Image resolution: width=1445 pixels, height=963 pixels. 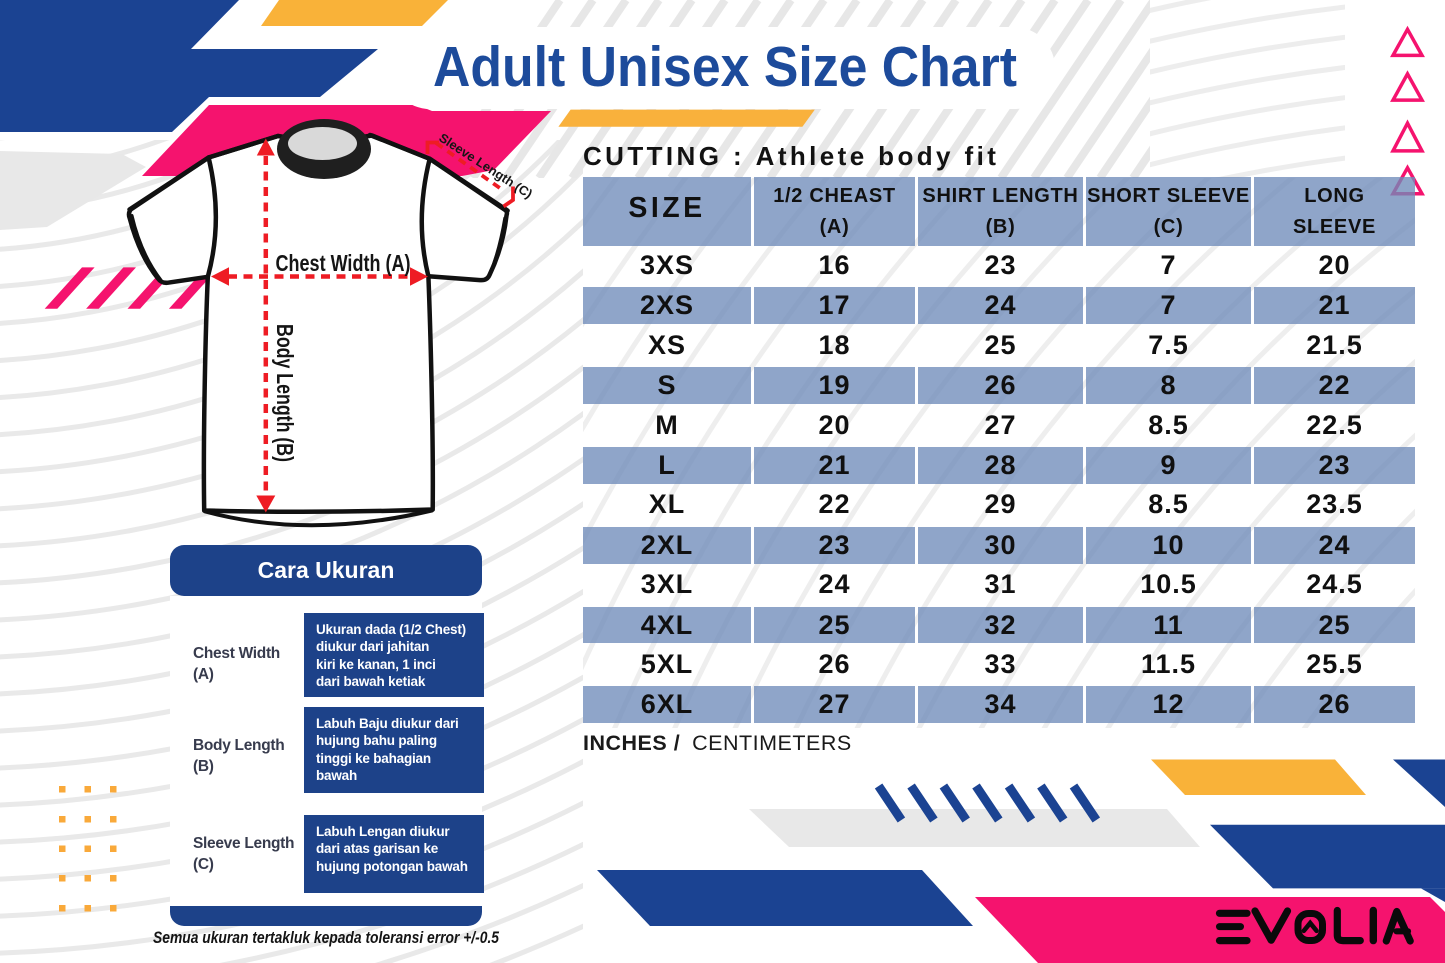 What do you see at coordinates (343, 263) in the screenshot?
I see `svg-text: Chest Width (A)` at bounding box center [343, 263].